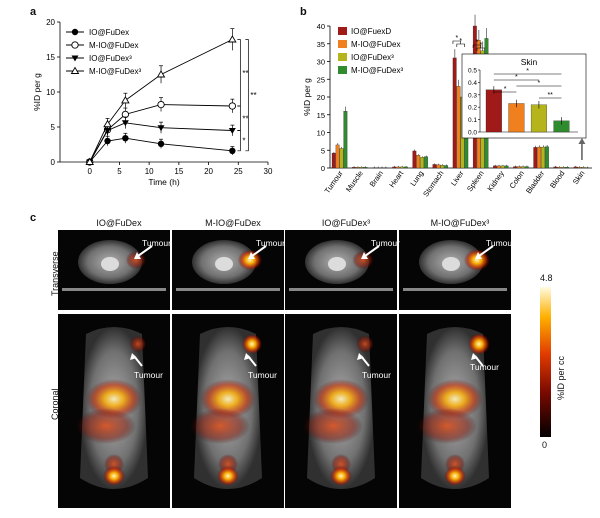 The height and width of the screenshot is (518, 600). Describe the element at coordinates (163, 182) in the screenshot. I see `x-axis-label: Time (h)` at that location.